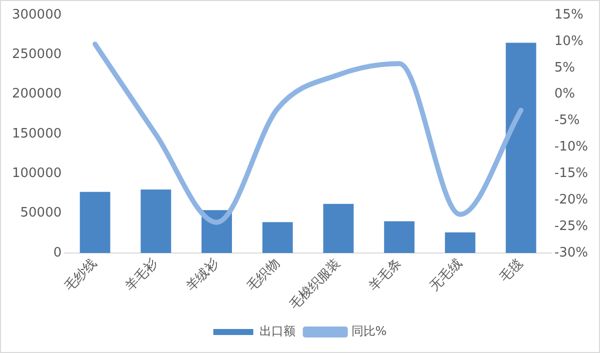  I want to click on x-tick-label: 毛纱线, so click(81, 275).